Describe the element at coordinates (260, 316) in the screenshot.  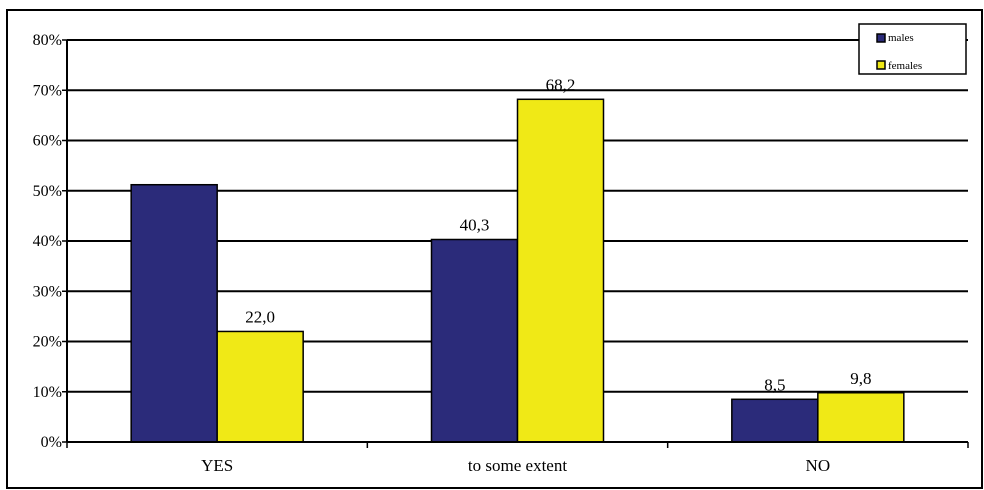
I see `data-label: 22,0` at that location.